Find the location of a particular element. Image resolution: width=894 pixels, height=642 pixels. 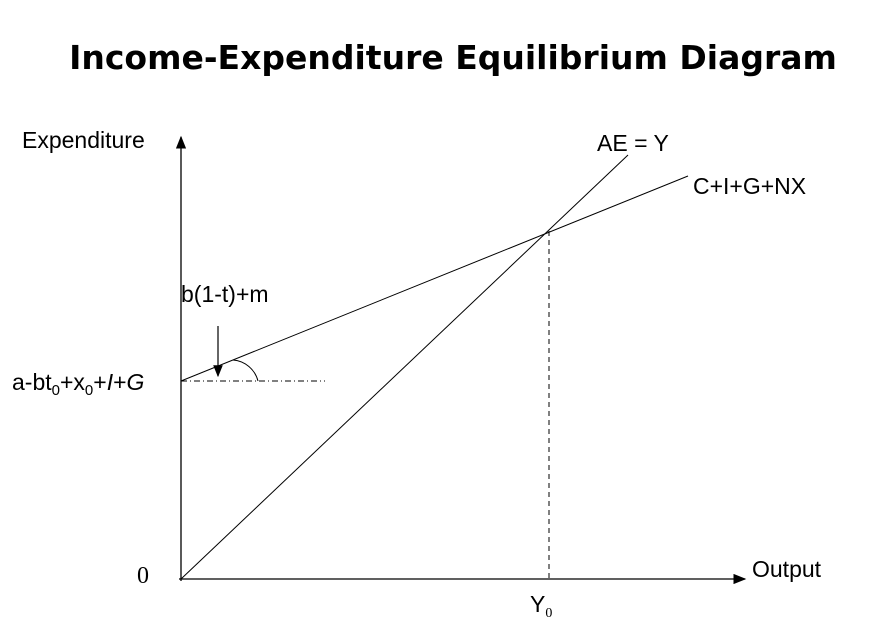

cign-label: C+I+G+NX is located at coordinates (749, 186).